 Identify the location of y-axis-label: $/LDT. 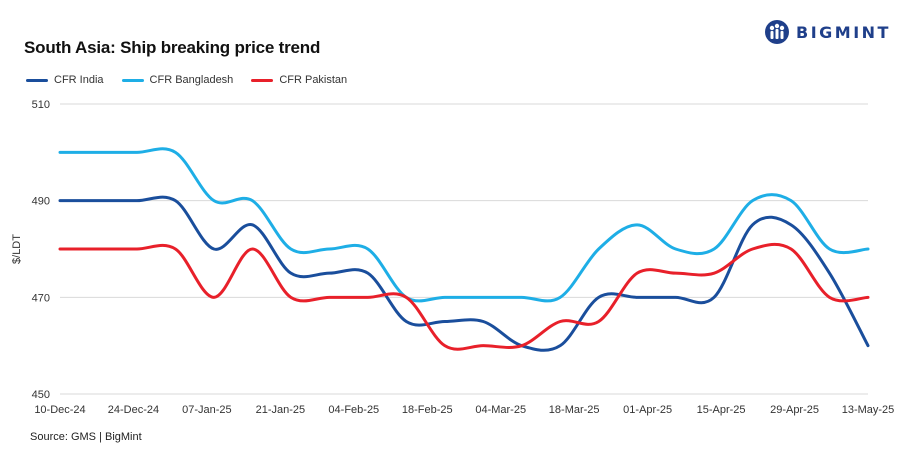
(17, 249).